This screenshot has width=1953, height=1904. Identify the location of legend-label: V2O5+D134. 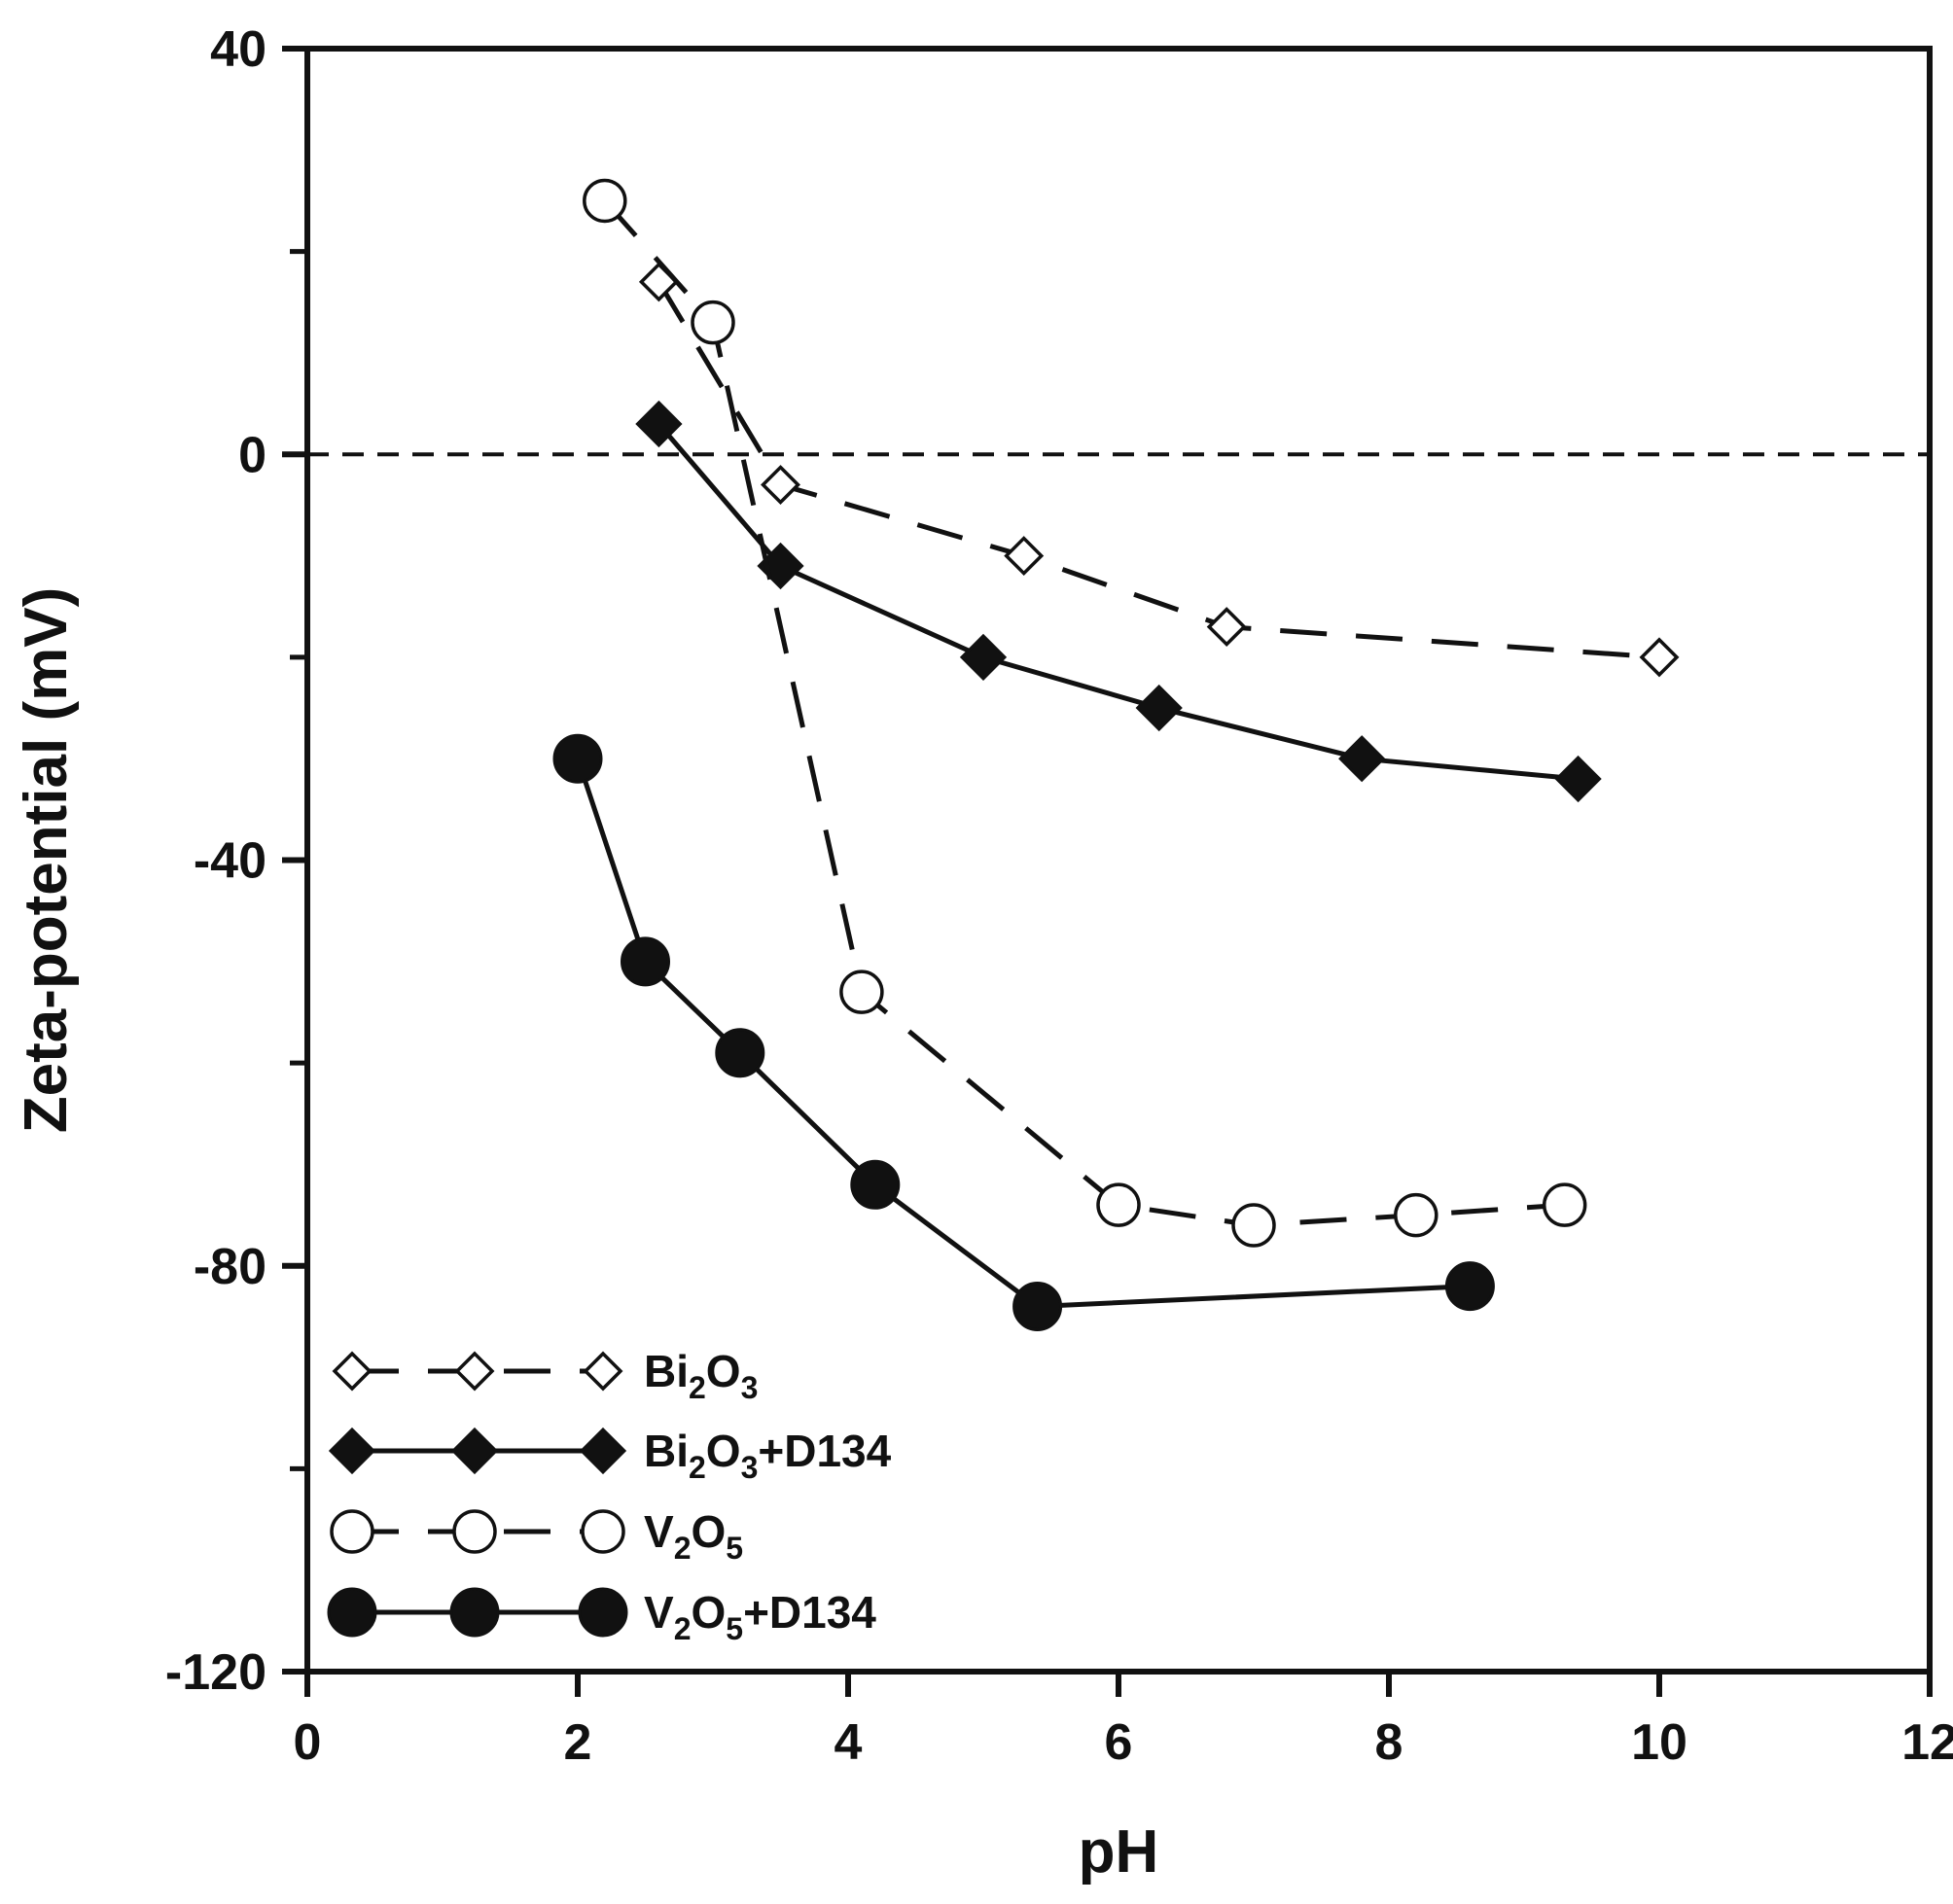
(760, 1616).